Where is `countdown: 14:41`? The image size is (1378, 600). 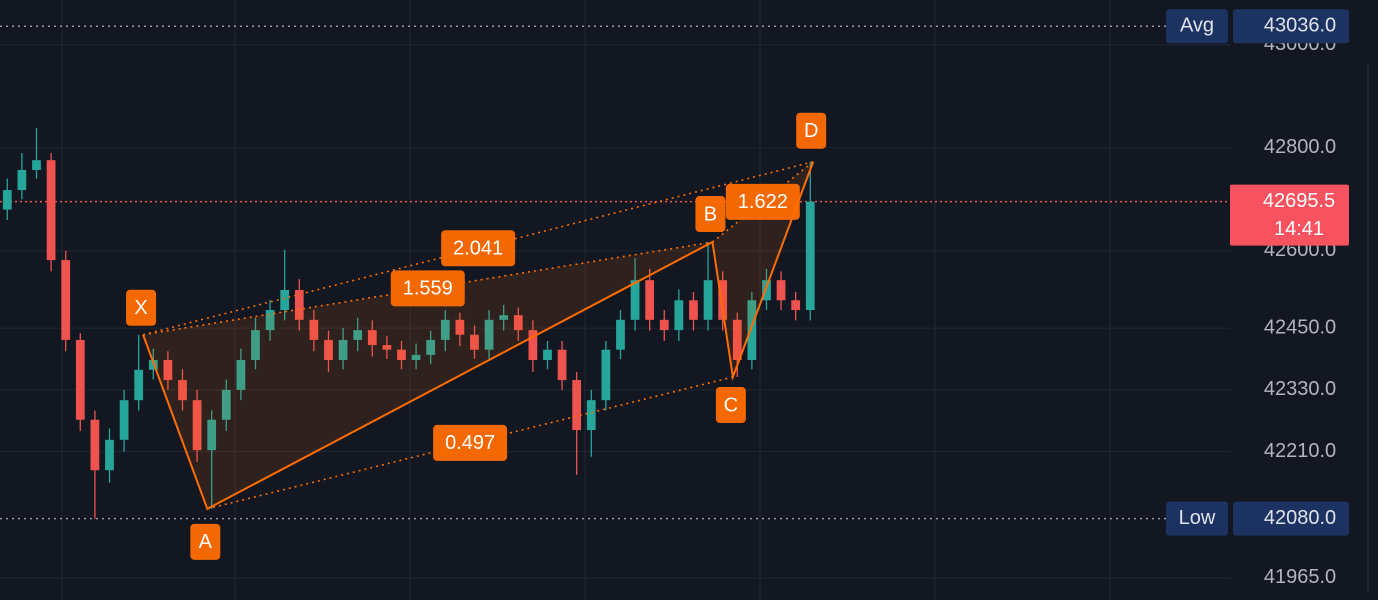
countdown: 14:41 is located at coordinates (1299, 229).